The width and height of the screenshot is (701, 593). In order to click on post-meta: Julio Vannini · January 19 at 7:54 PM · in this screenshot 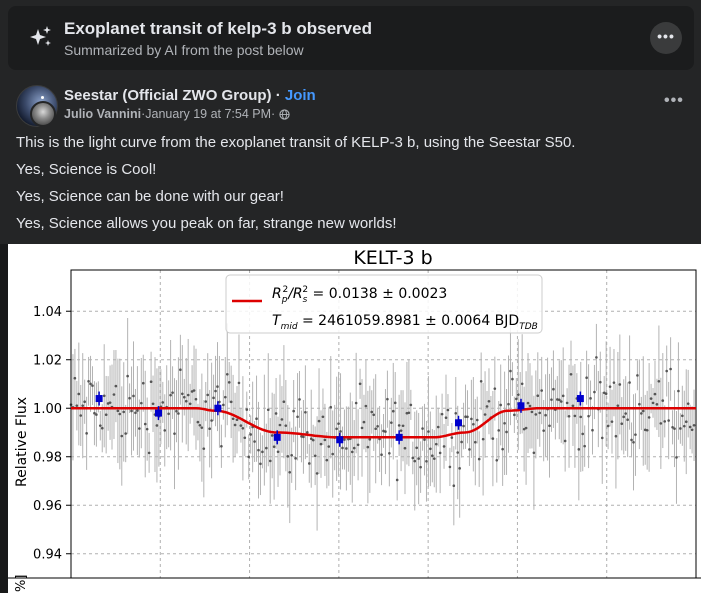, I will do `click(177, 114)`.